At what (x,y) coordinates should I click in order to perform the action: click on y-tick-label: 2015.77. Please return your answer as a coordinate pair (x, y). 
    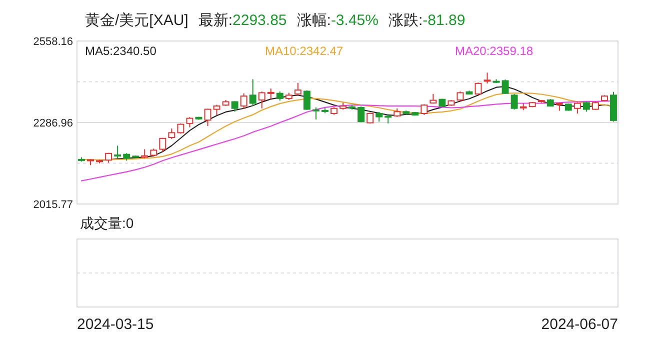
    Looking at the image, I should click on (53, 205).